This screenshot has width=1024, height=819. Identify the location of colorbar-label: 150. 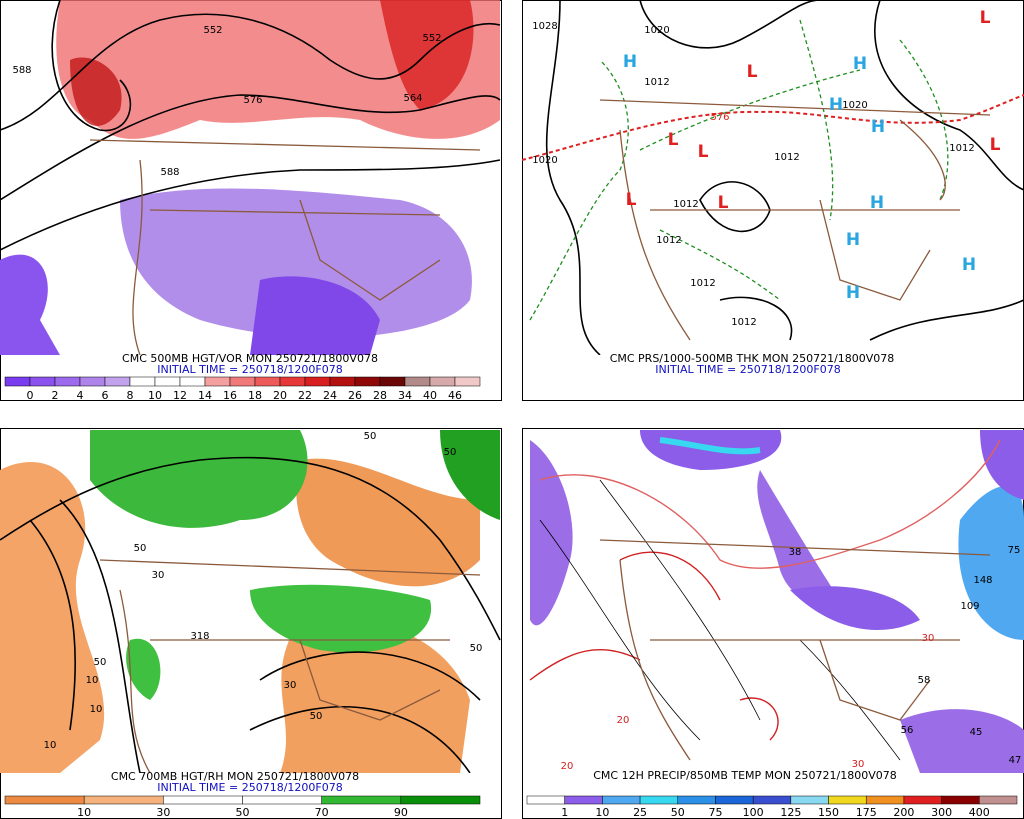
(828, 812).